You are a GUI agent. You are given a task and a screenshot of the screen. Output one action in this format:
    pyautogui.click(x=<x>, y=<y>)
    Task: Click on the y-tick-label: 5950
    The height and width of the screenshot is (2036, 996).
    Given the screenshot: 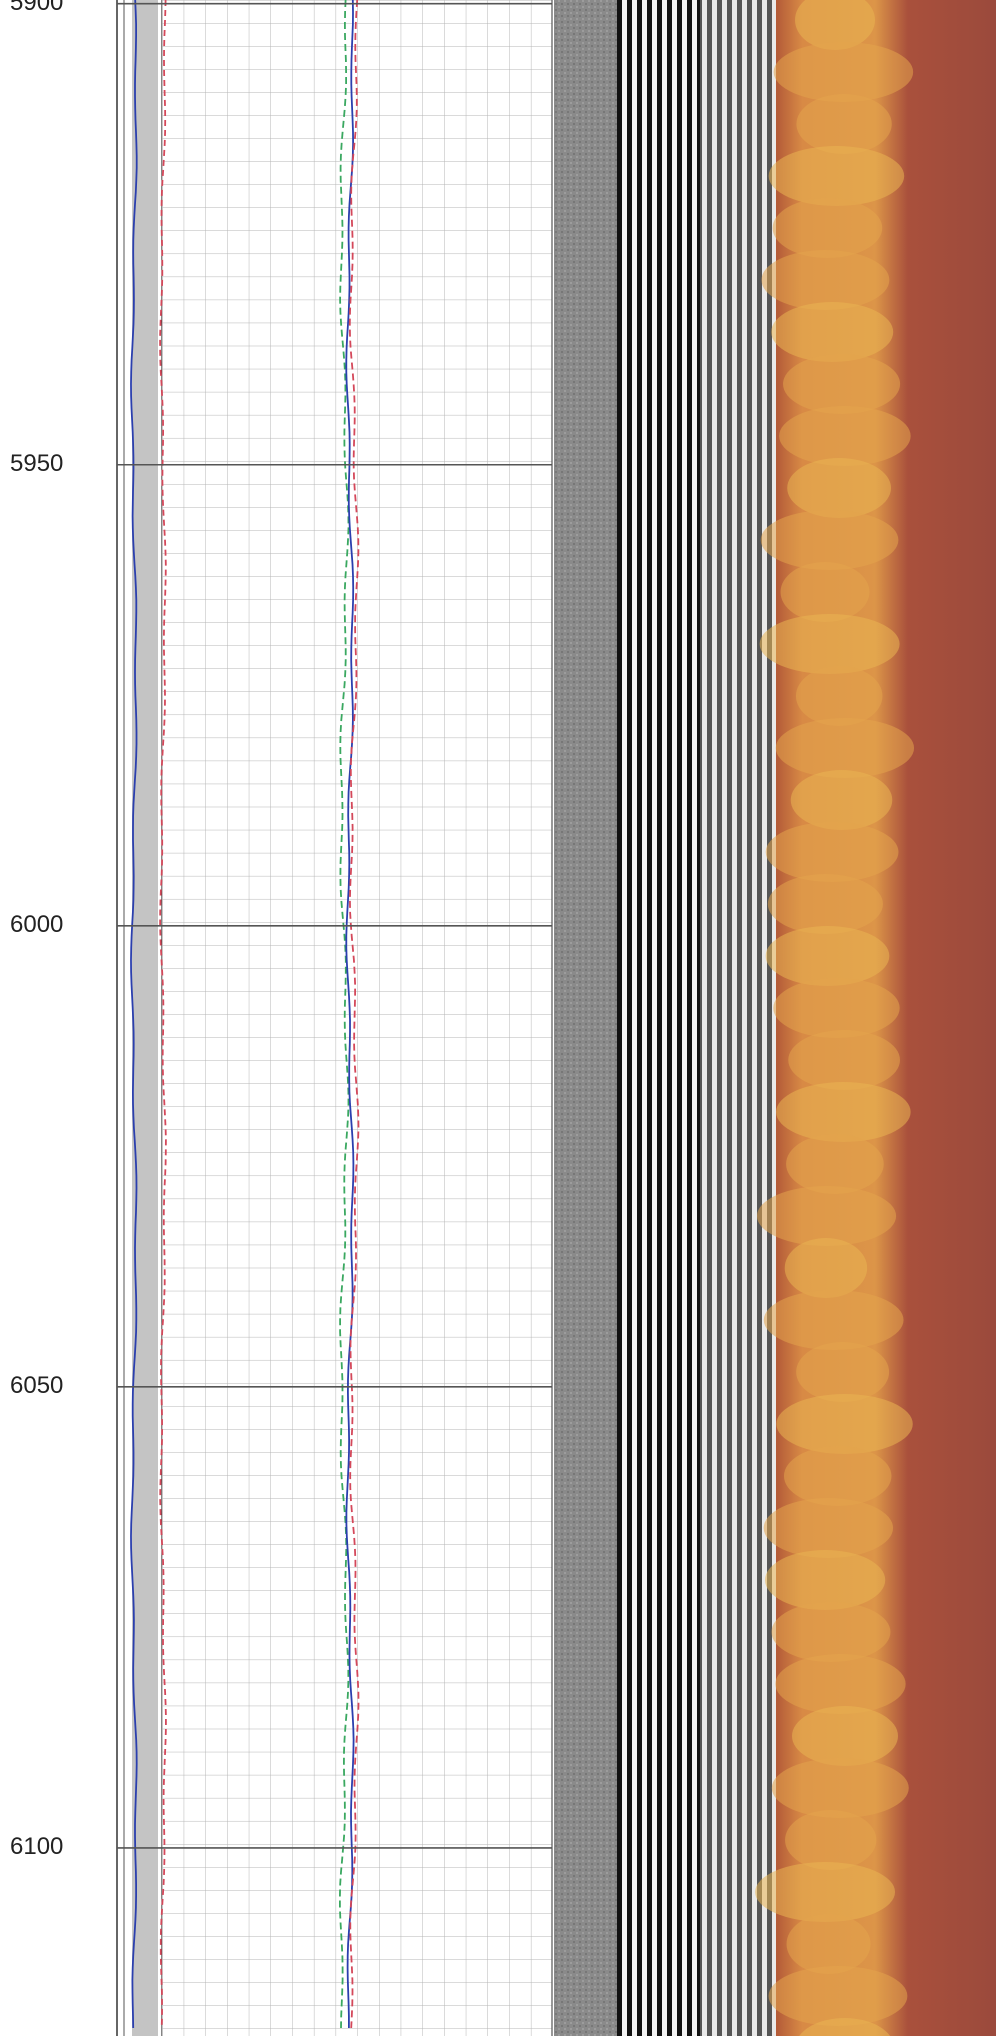 What is the action you would take?
    pyautogui.click(x=36, y=463)
    